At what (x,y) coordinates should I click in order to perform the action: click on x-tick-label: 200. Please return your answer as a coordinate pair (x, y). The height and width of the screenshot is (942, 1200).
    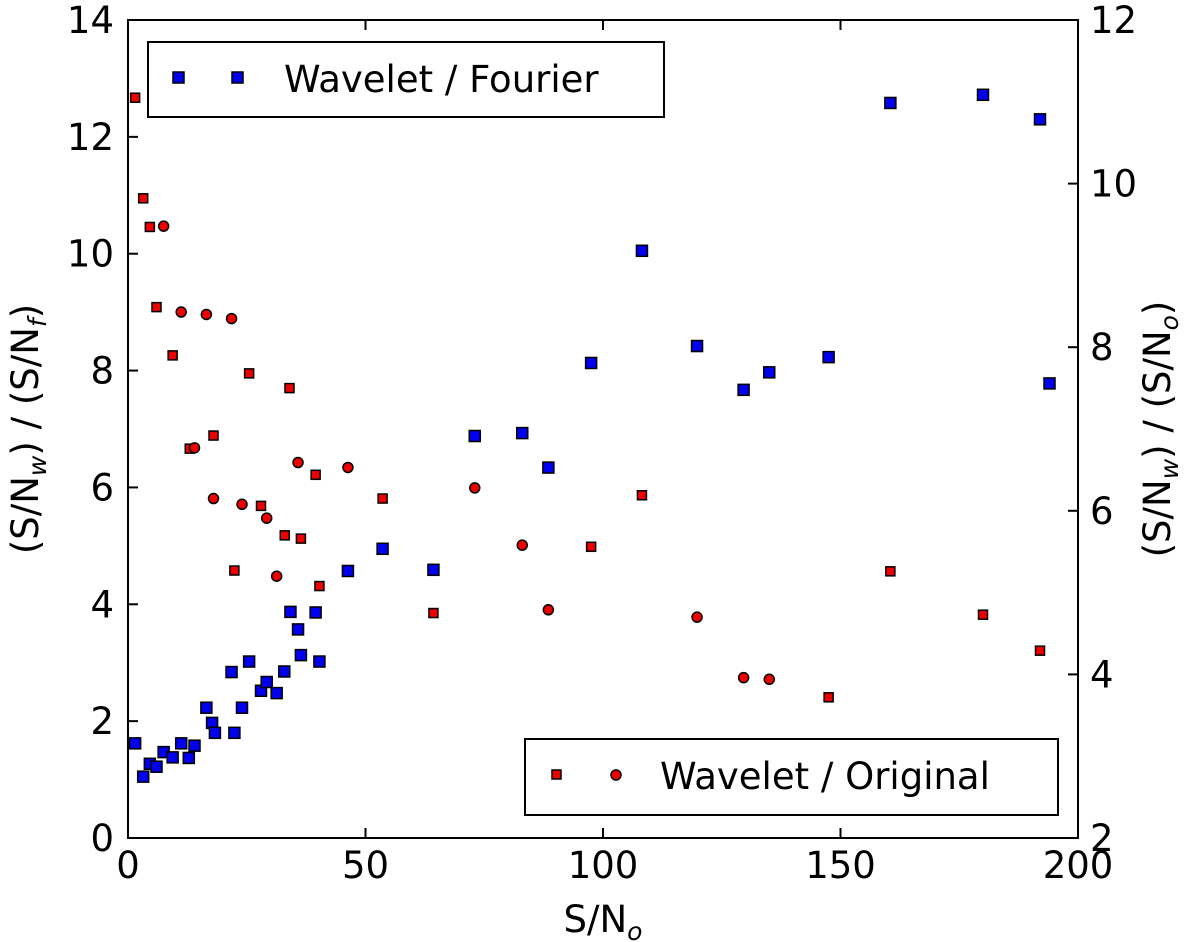
    Looking at the image, I should click on (1078, 865).